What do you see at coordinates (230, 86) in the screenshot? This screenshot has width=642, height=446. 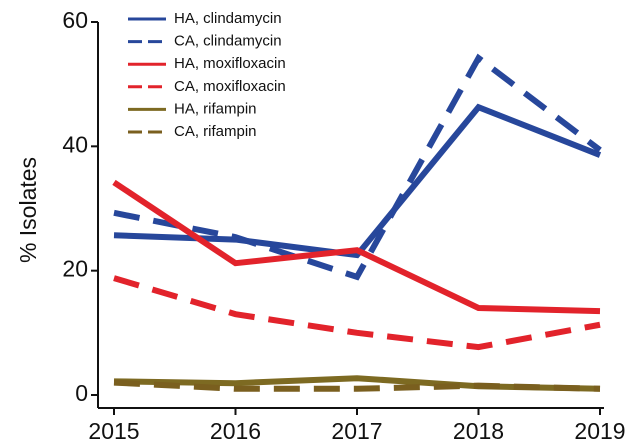 I see `legend-label: CA, moxifloxacin` at bounding box center [230, 86].